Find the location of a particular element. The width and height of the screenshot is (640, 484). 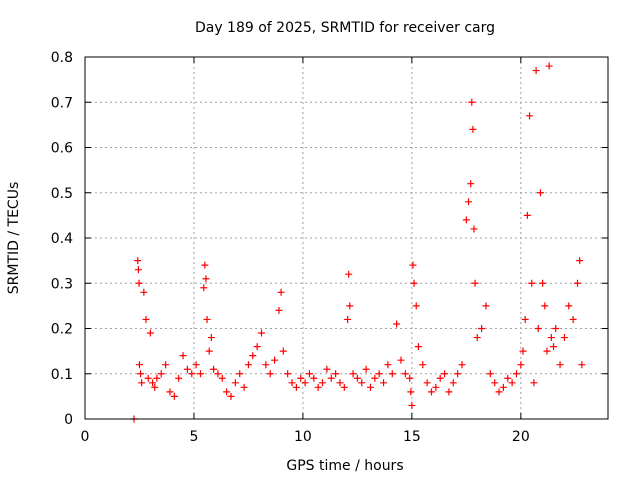

y-tick-label: 0.7 is located at coordinates (62, 103).